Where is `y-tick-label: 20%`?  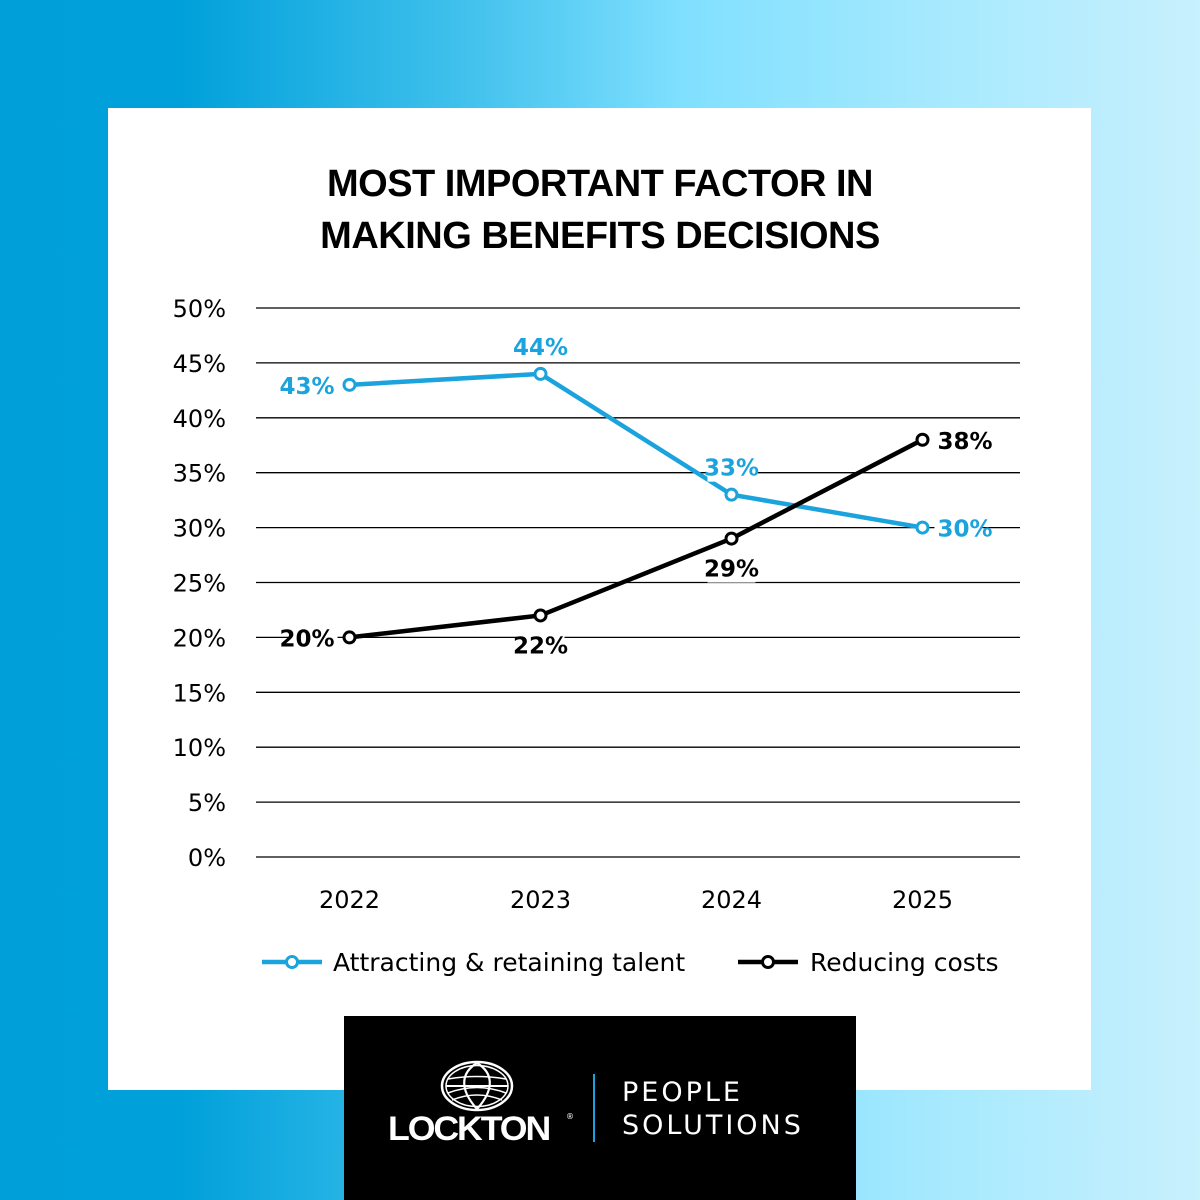
y-tick-label: 20% is located at coordinates (199, 638).